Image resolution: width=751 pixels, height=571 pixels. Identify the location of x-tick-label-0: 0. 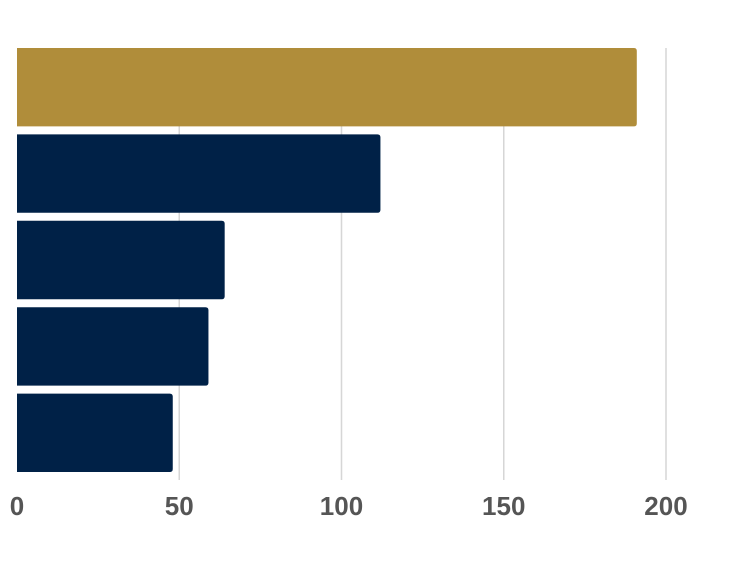
(17, 506).